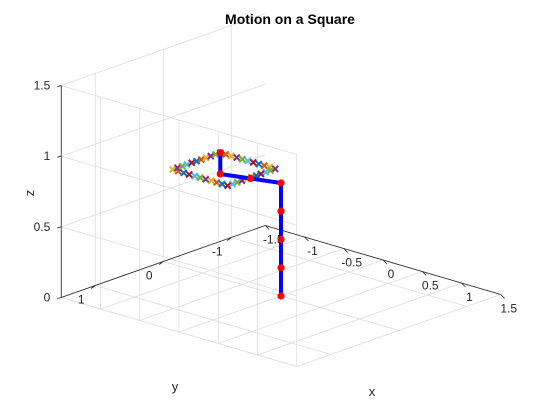 Image resolution: width=560 pixels, height=420 pixels. I want to click on x-axis-title: x, so click(372, 391).